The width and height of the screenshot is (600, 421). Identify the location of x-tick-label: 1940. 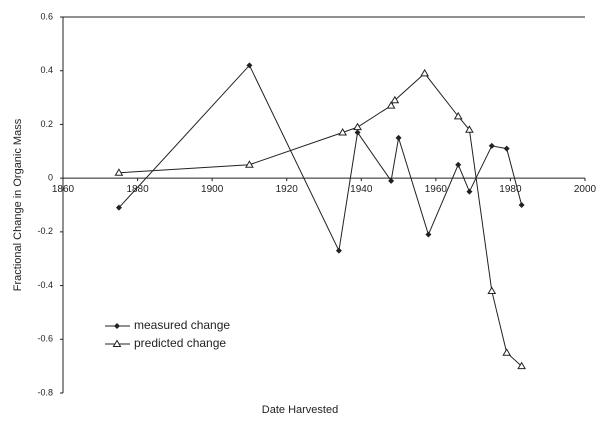
(361, 189).